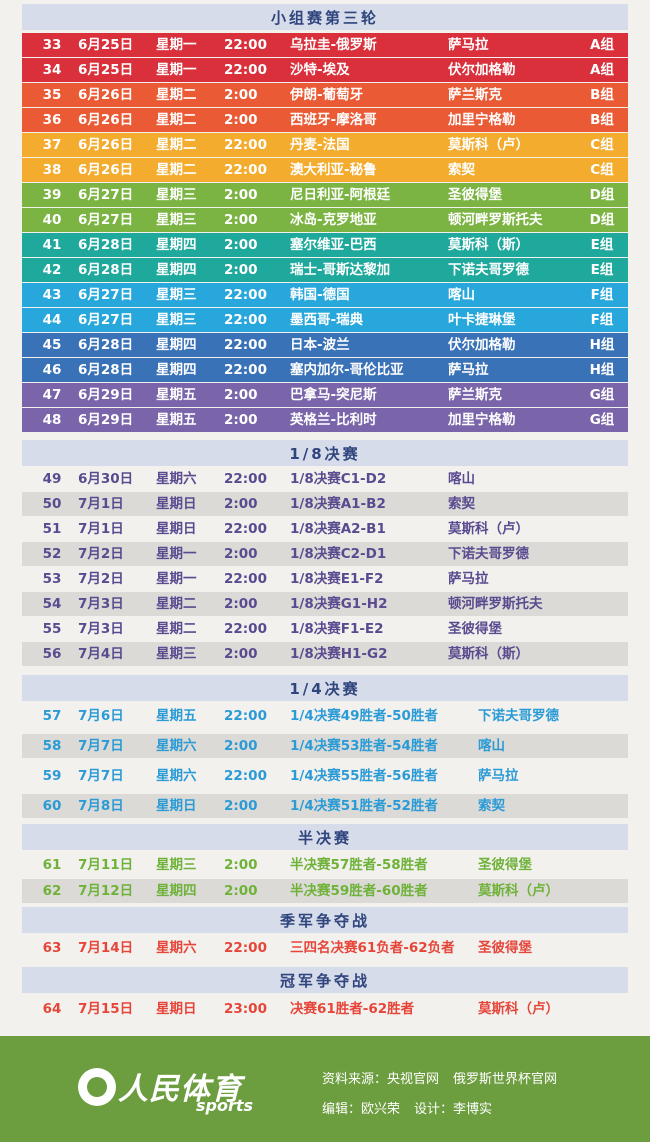  What do you see at coordinates (482, 345) in the screenshot?
I see `match-venue: 伏尔加格勒` at bounding box center [482, 345].